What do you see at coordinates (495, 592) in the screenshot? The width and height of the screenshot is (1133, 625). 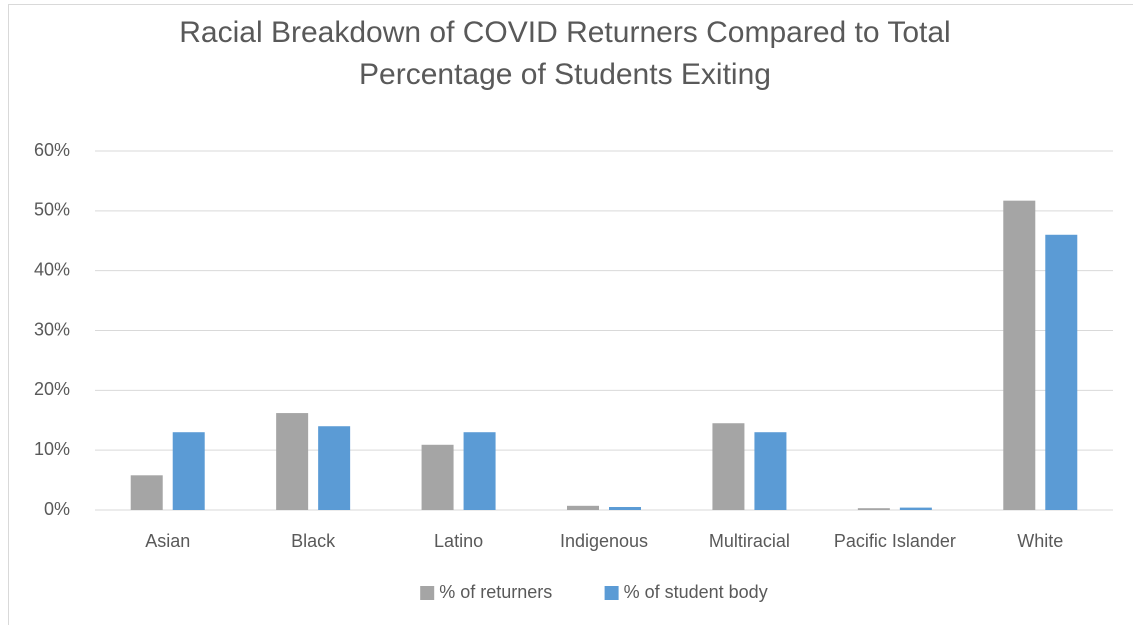 I see `legend-label: % of returners` at bounding box center [495, 592].